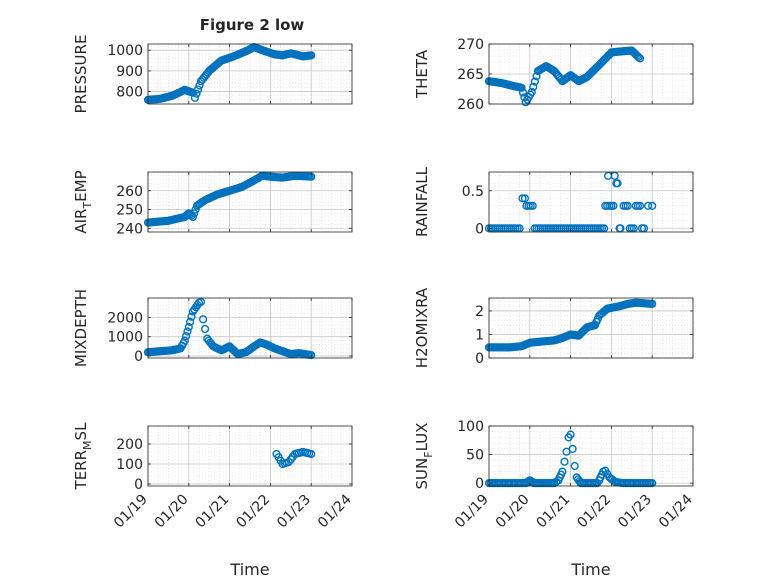  I want to click on y-axis-label: THETA, so click(422, 74).